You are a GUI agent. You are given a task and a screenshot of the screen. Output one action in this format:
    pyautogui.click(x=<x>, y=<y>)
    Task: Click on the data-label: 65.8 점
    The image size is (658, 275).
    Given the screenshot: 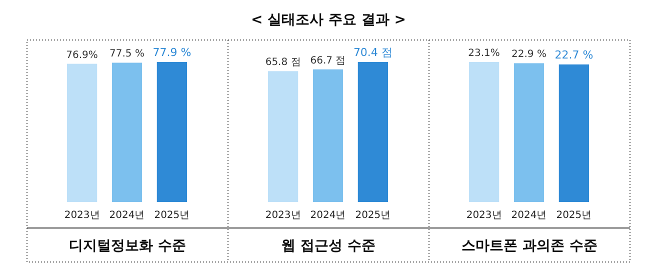 What is the action you would take?
    pyautogui.click(x=283, y=62)
    